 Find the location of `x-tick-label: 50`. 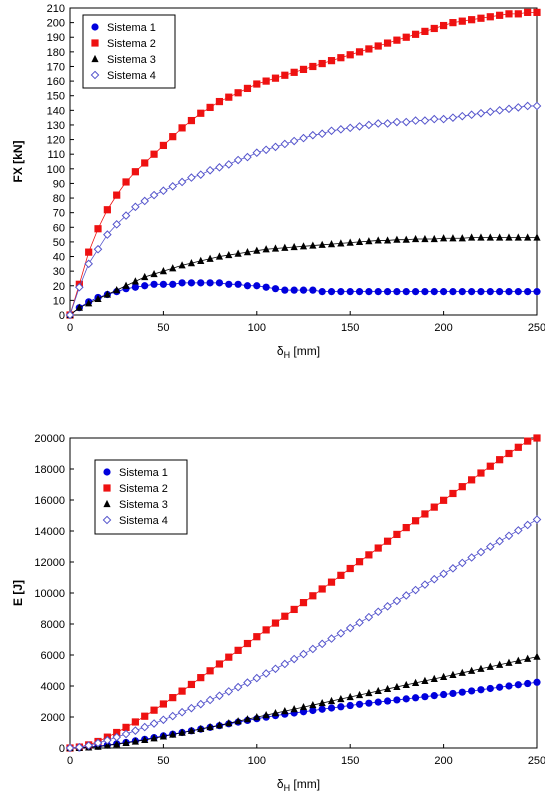

x-tick-label: 50 is located at coordinates (163, 328).